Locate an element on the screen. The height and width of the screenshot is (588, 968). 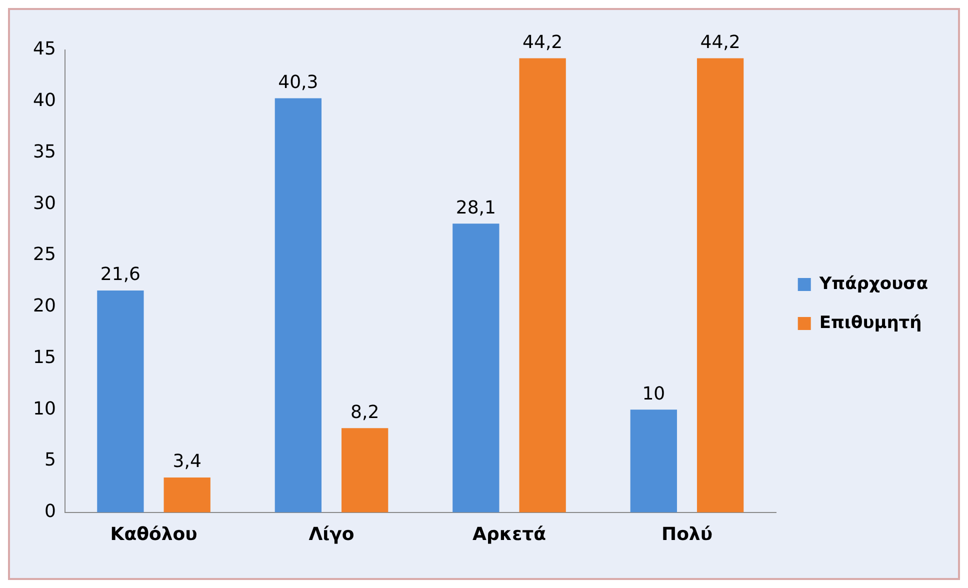
y-tick-label: 0 is located at coordinates (50, 511).